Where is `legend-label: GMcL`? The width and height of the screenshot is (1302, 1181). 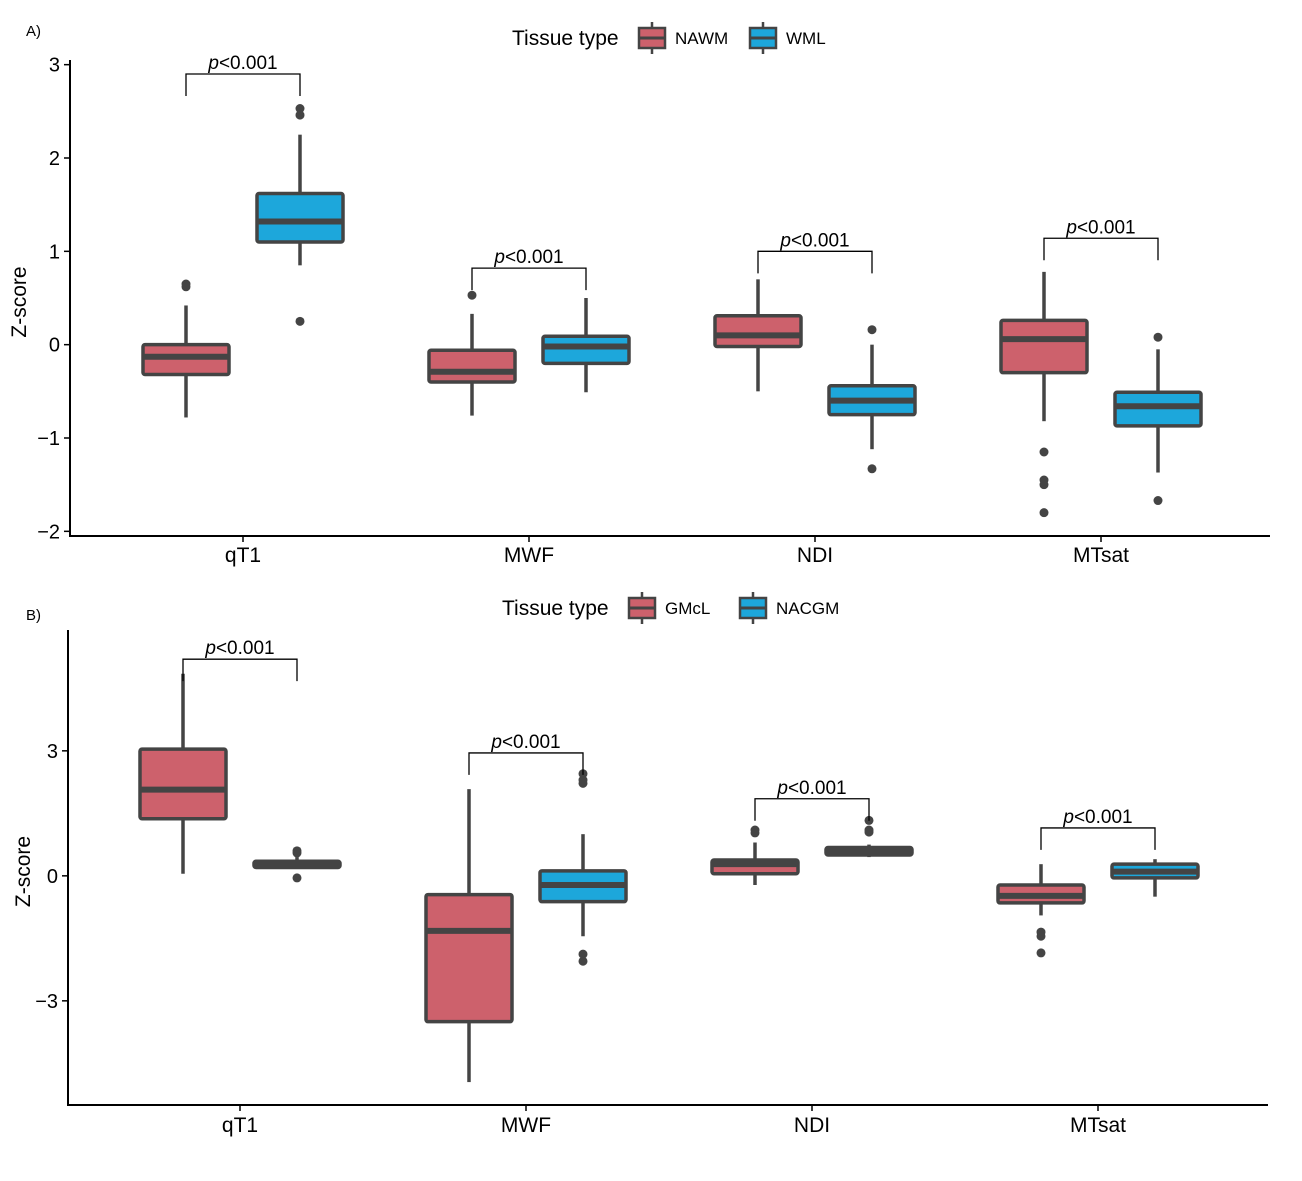 legend-label: GMcL is located at coordinates (687, 608).